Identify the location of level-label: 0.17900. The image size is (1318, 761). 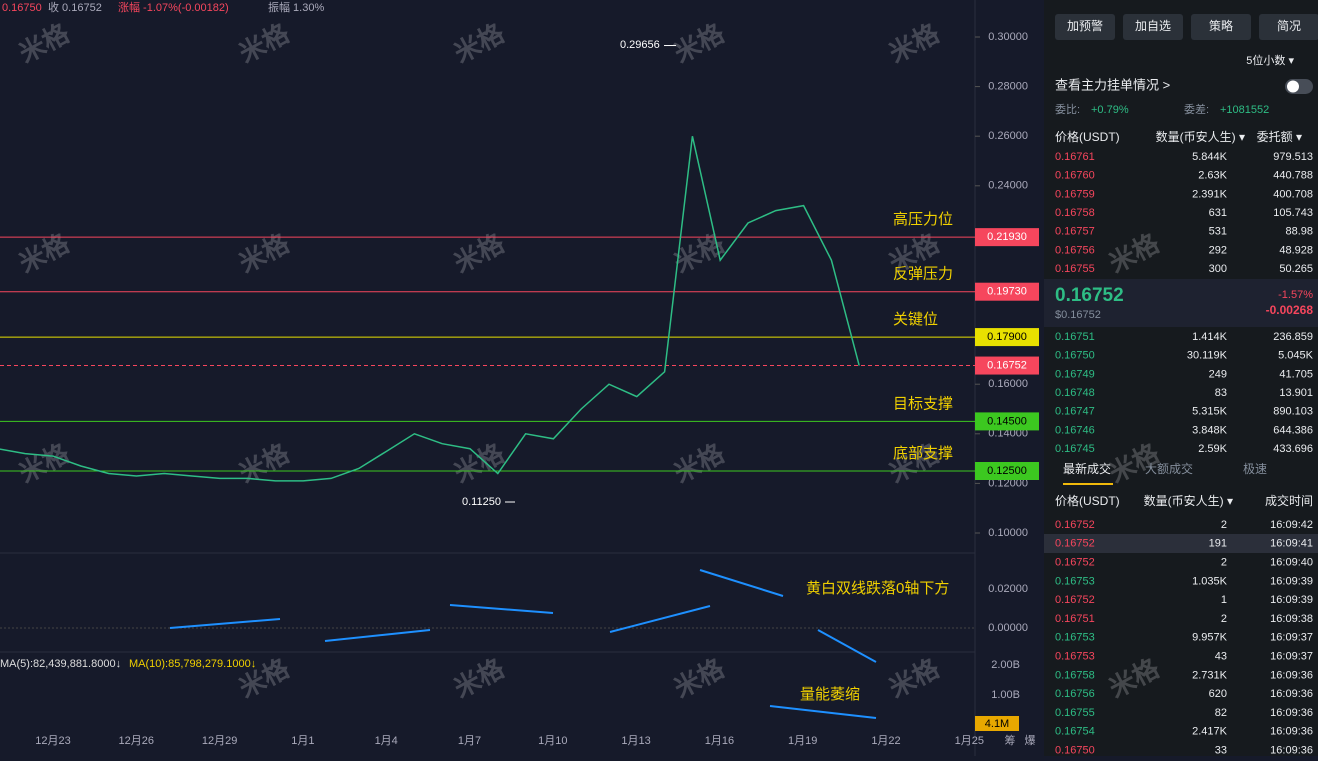
(1007, 337).